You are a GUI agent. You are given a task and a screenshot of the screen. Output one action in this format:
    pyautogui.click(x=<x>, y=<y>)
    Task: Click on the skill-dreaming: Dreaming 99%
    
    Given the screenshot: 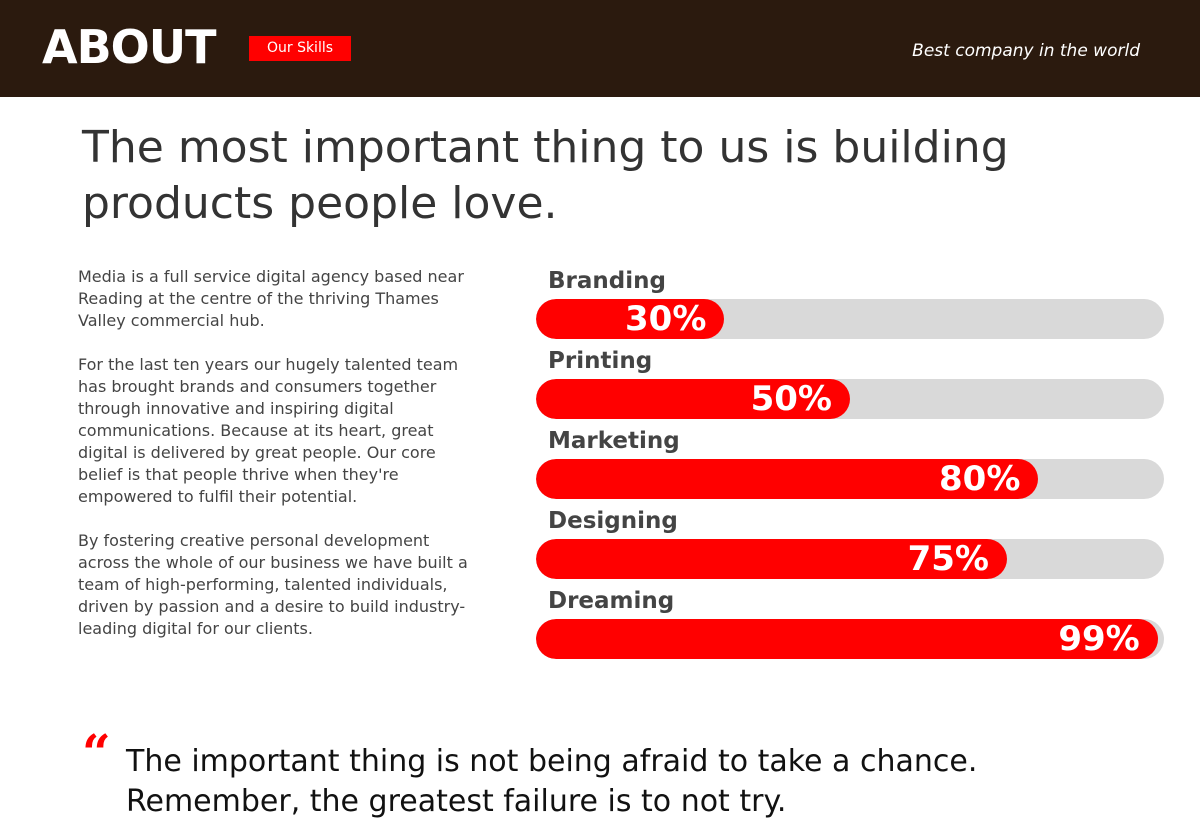 What is the action you would take?
    pyautogui.click(x=850, y=626)
    